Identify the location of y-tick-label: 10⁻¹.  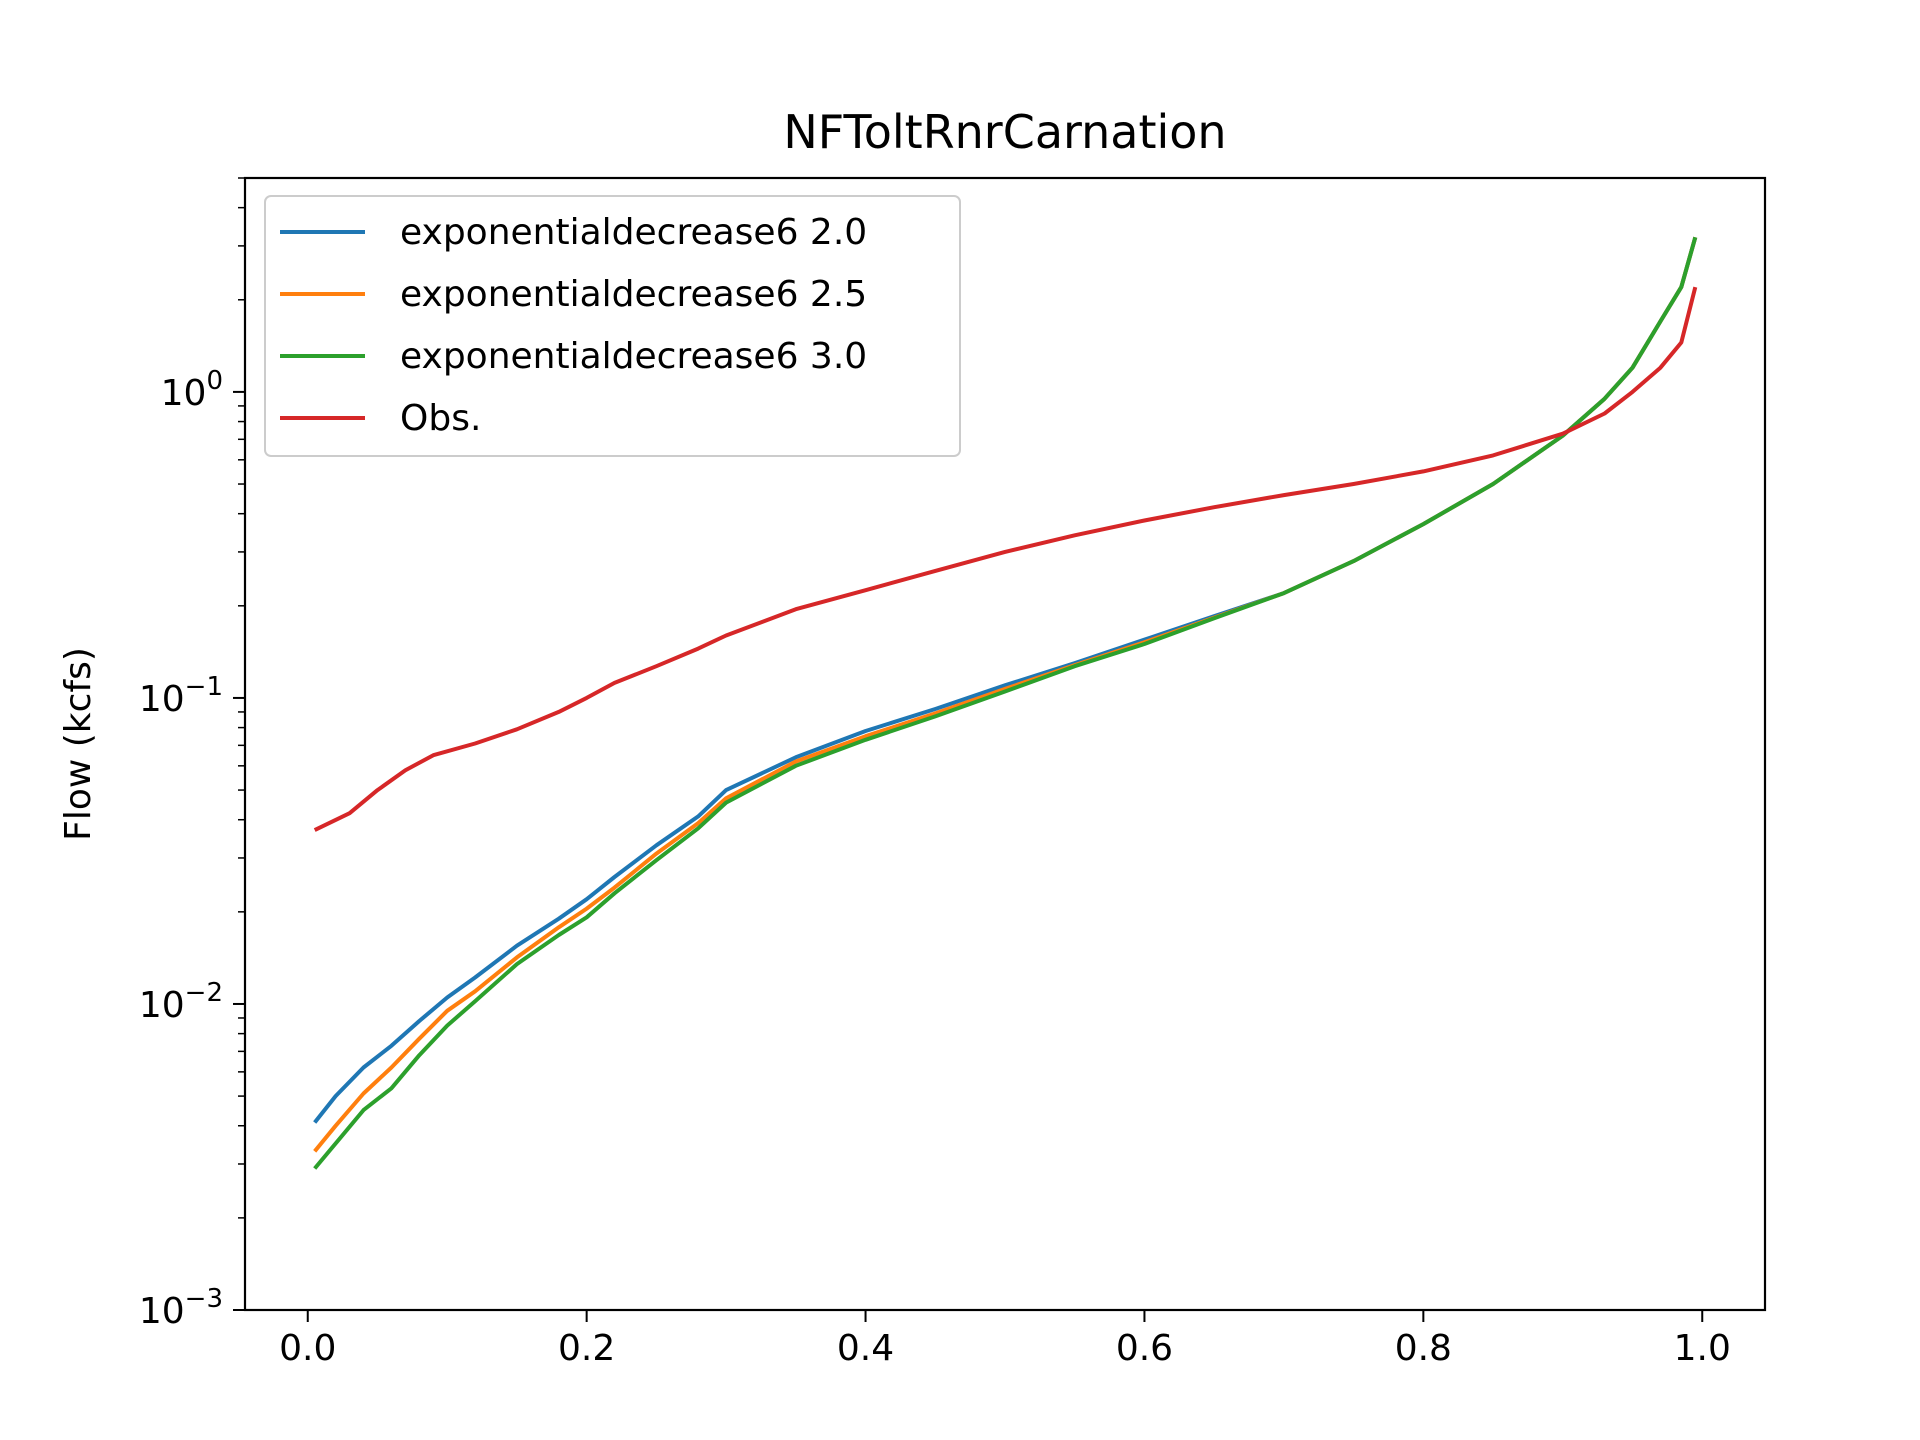
(181, 696).